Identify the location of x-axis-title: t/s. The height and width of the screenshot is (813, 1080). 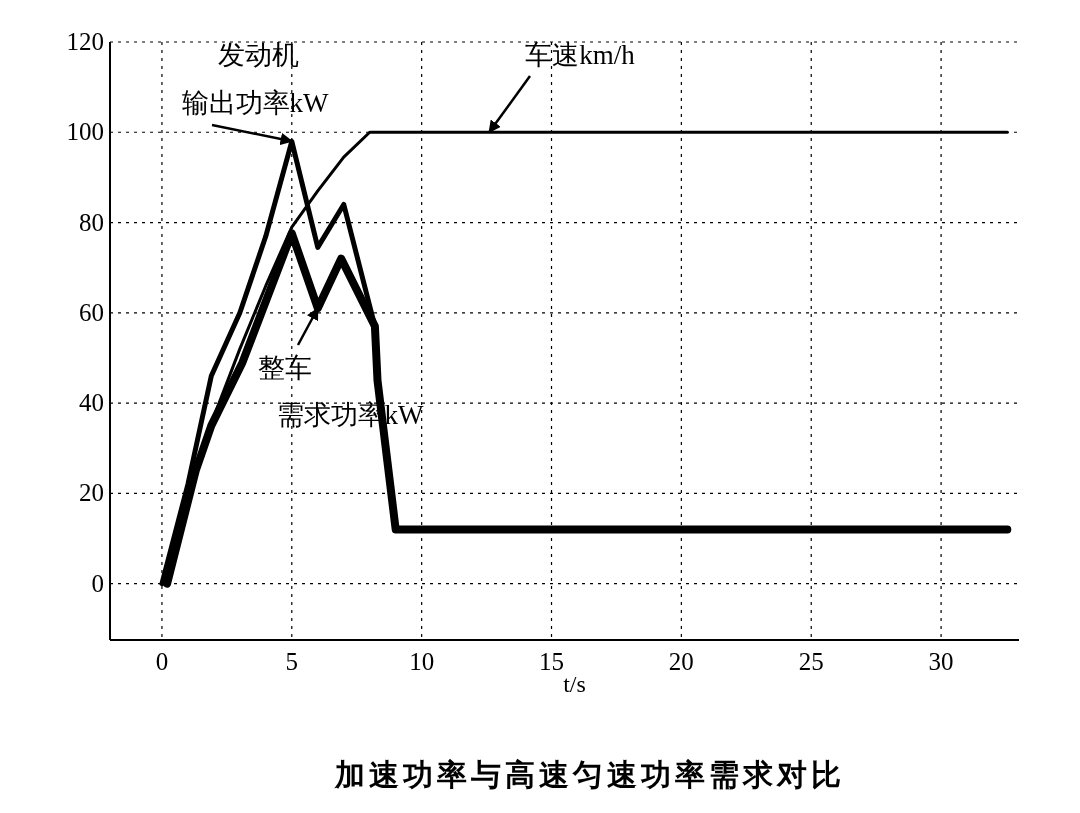
(574, 684).